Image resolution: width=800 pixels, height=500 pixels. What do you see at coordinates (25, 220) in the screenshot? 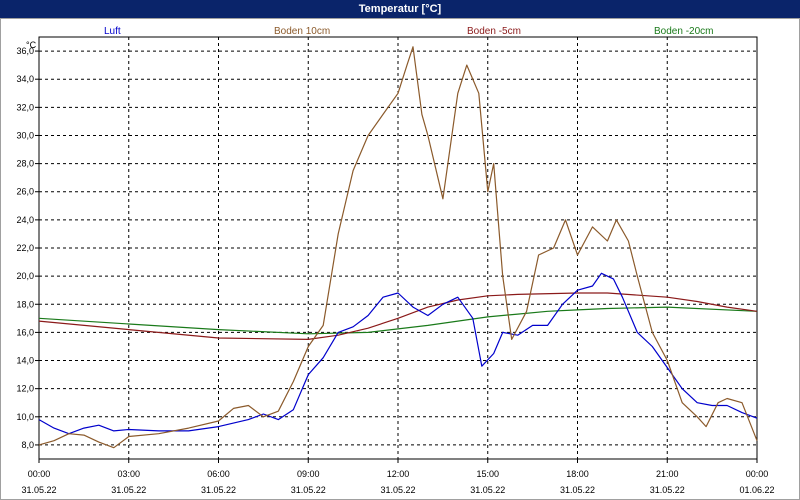
I see `y-tick-label: 24,0` at bounding box center [25, 220].